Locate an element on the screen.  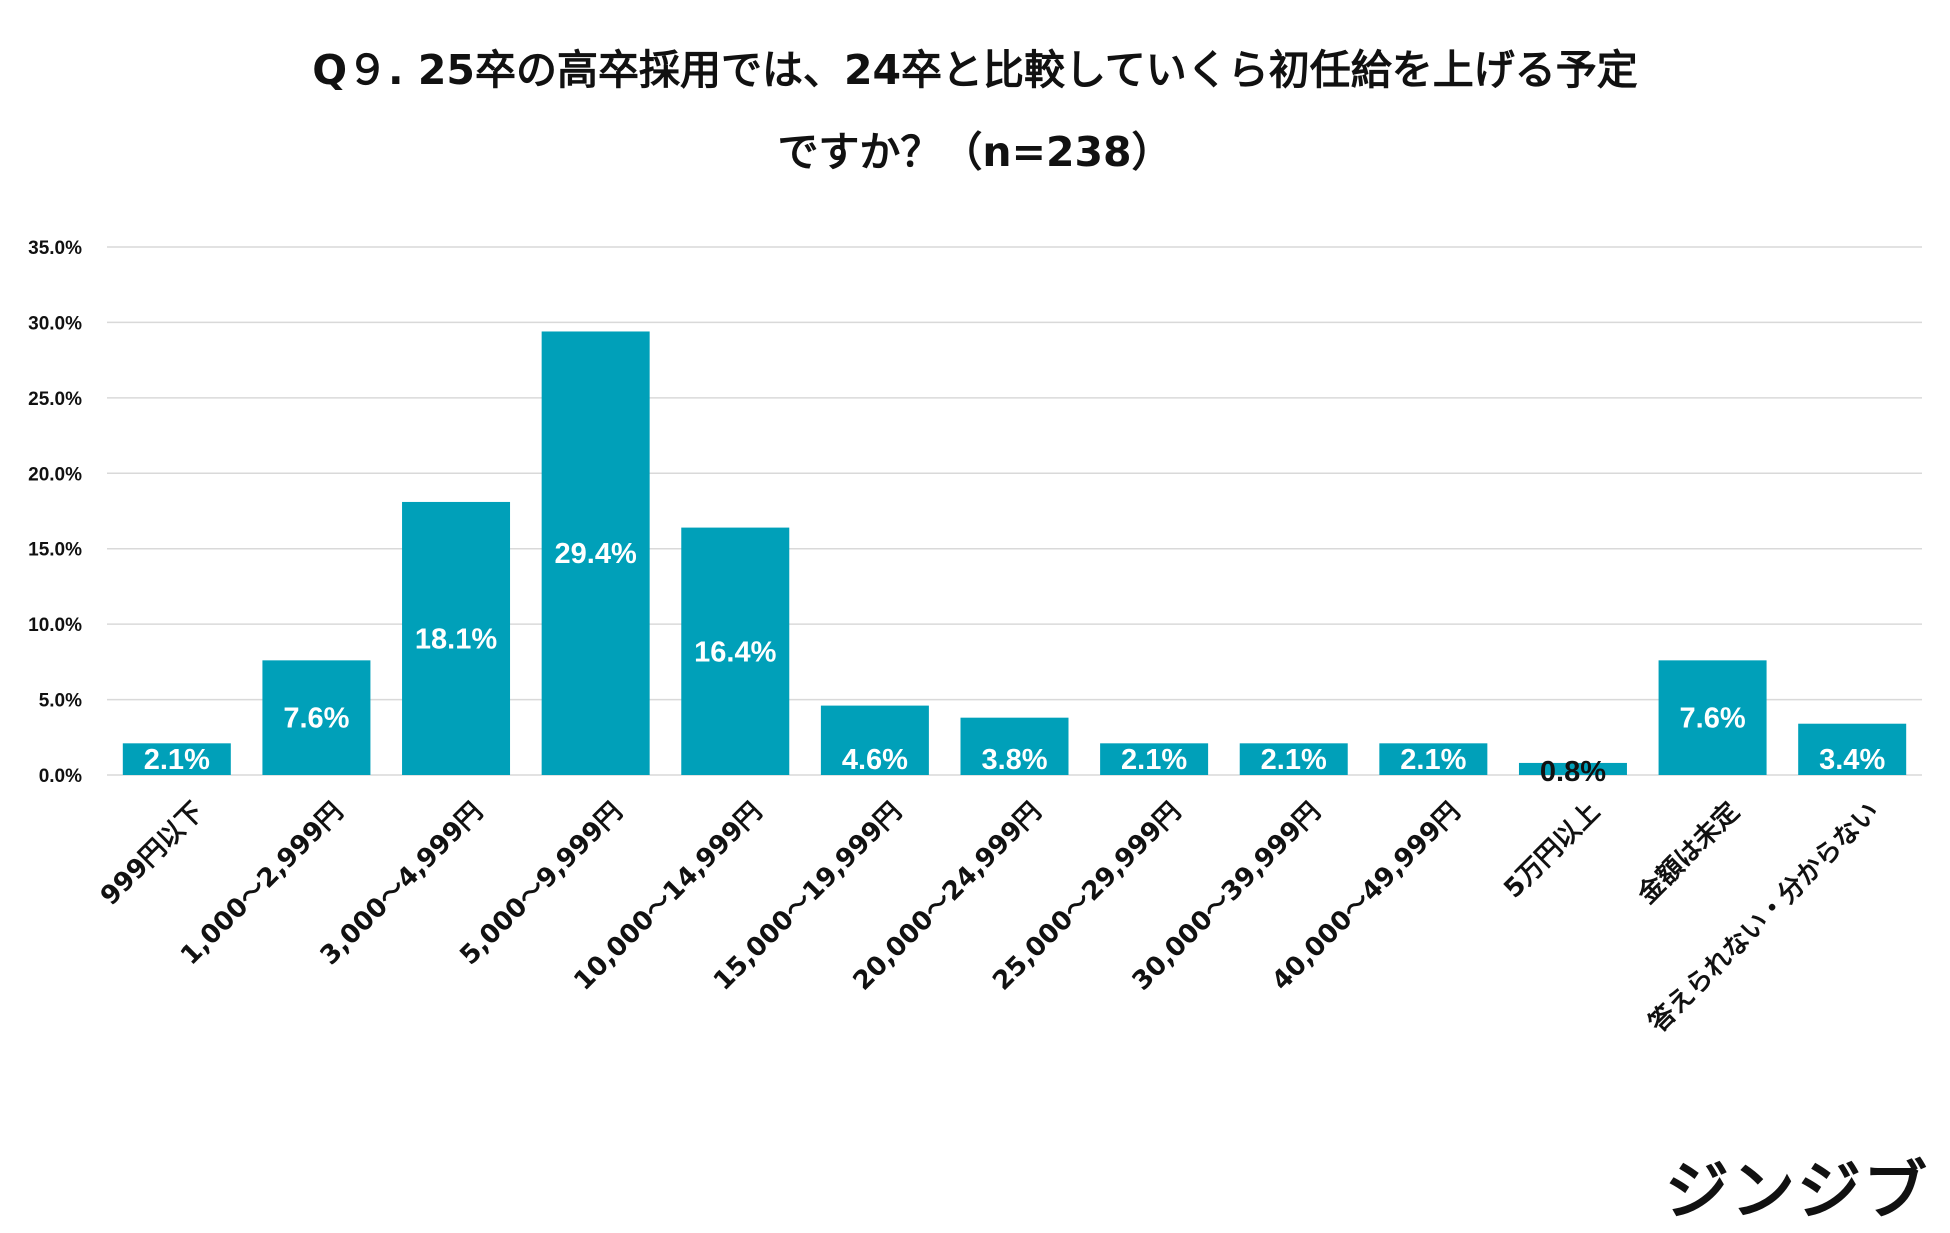
y-axis-ticks: 0.0% 5.0% 10.0% 15.0% 20.0% 25.0% 30.0% 35.0% is located at coordinates (55, 512).